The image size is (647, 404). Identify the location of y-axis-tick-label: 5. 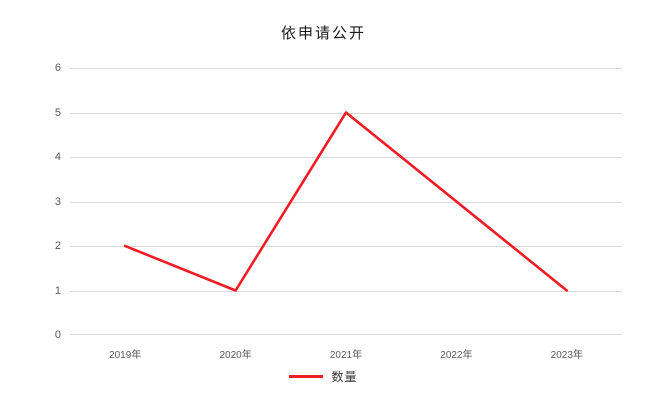
(57, 112).